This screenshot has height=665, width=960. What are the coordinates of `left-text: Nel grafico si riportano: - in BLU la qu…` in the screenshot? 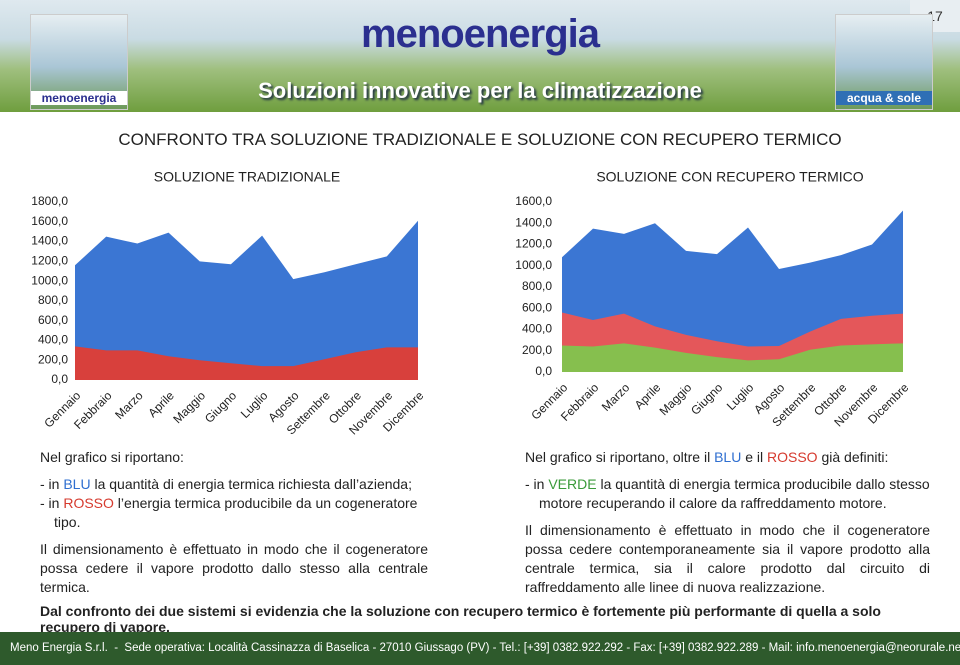 It's located at (234, 526).